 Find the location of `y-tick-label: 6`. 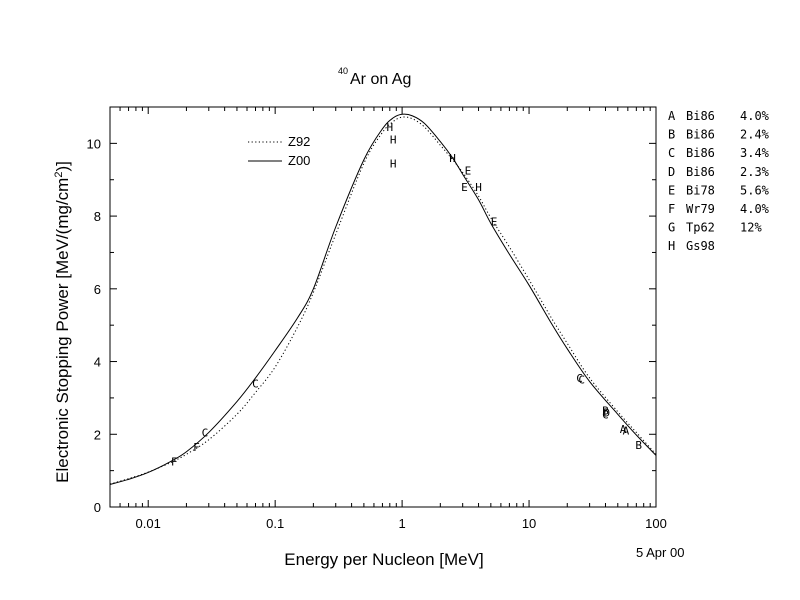

y-tick-label: 6 is located at coordinates (97, 289).